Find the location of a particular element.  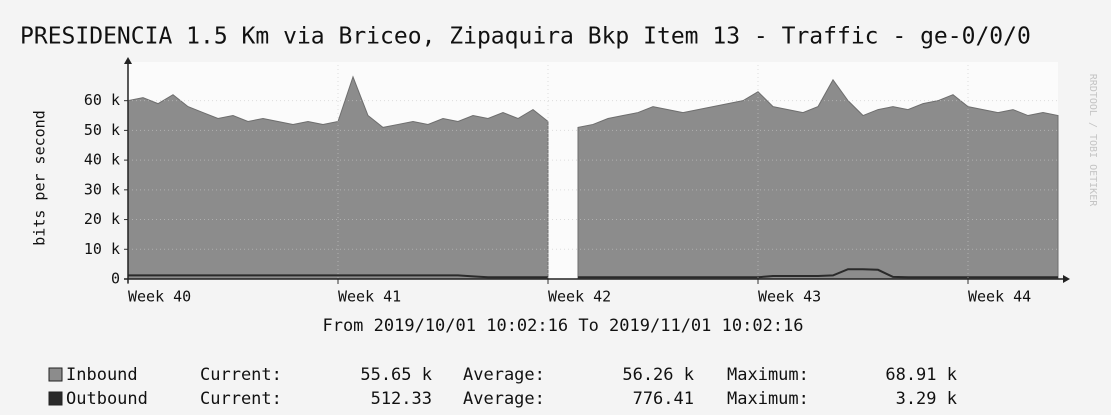

x-tick-label: Week 44 is located at coordinates (999, 297).